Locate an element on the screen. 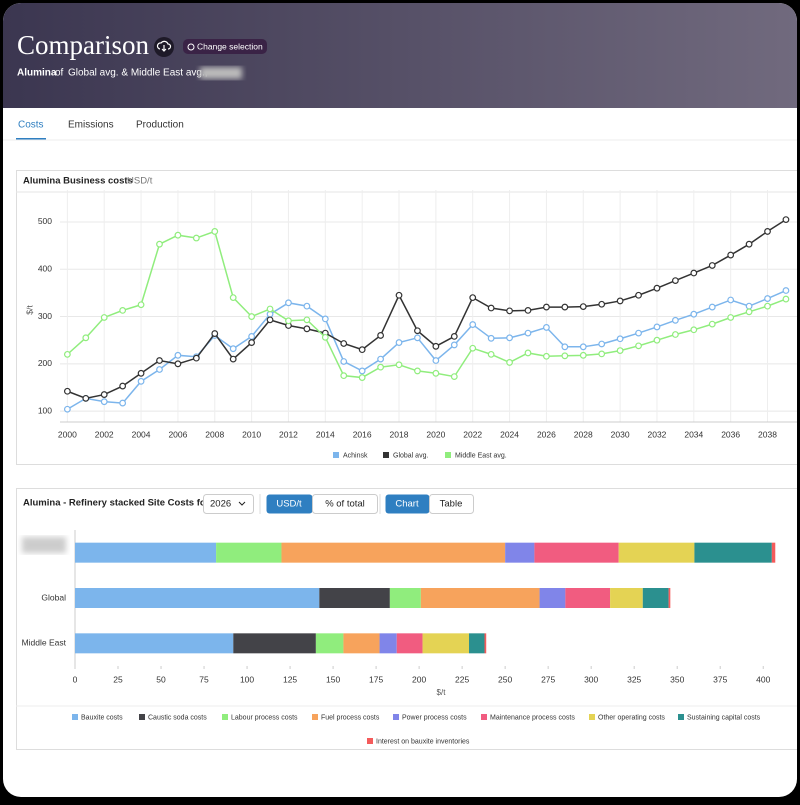 The width and height of the screenshot is (800, 805). y-tick-label: 300 is located at coordinates (45, 316).